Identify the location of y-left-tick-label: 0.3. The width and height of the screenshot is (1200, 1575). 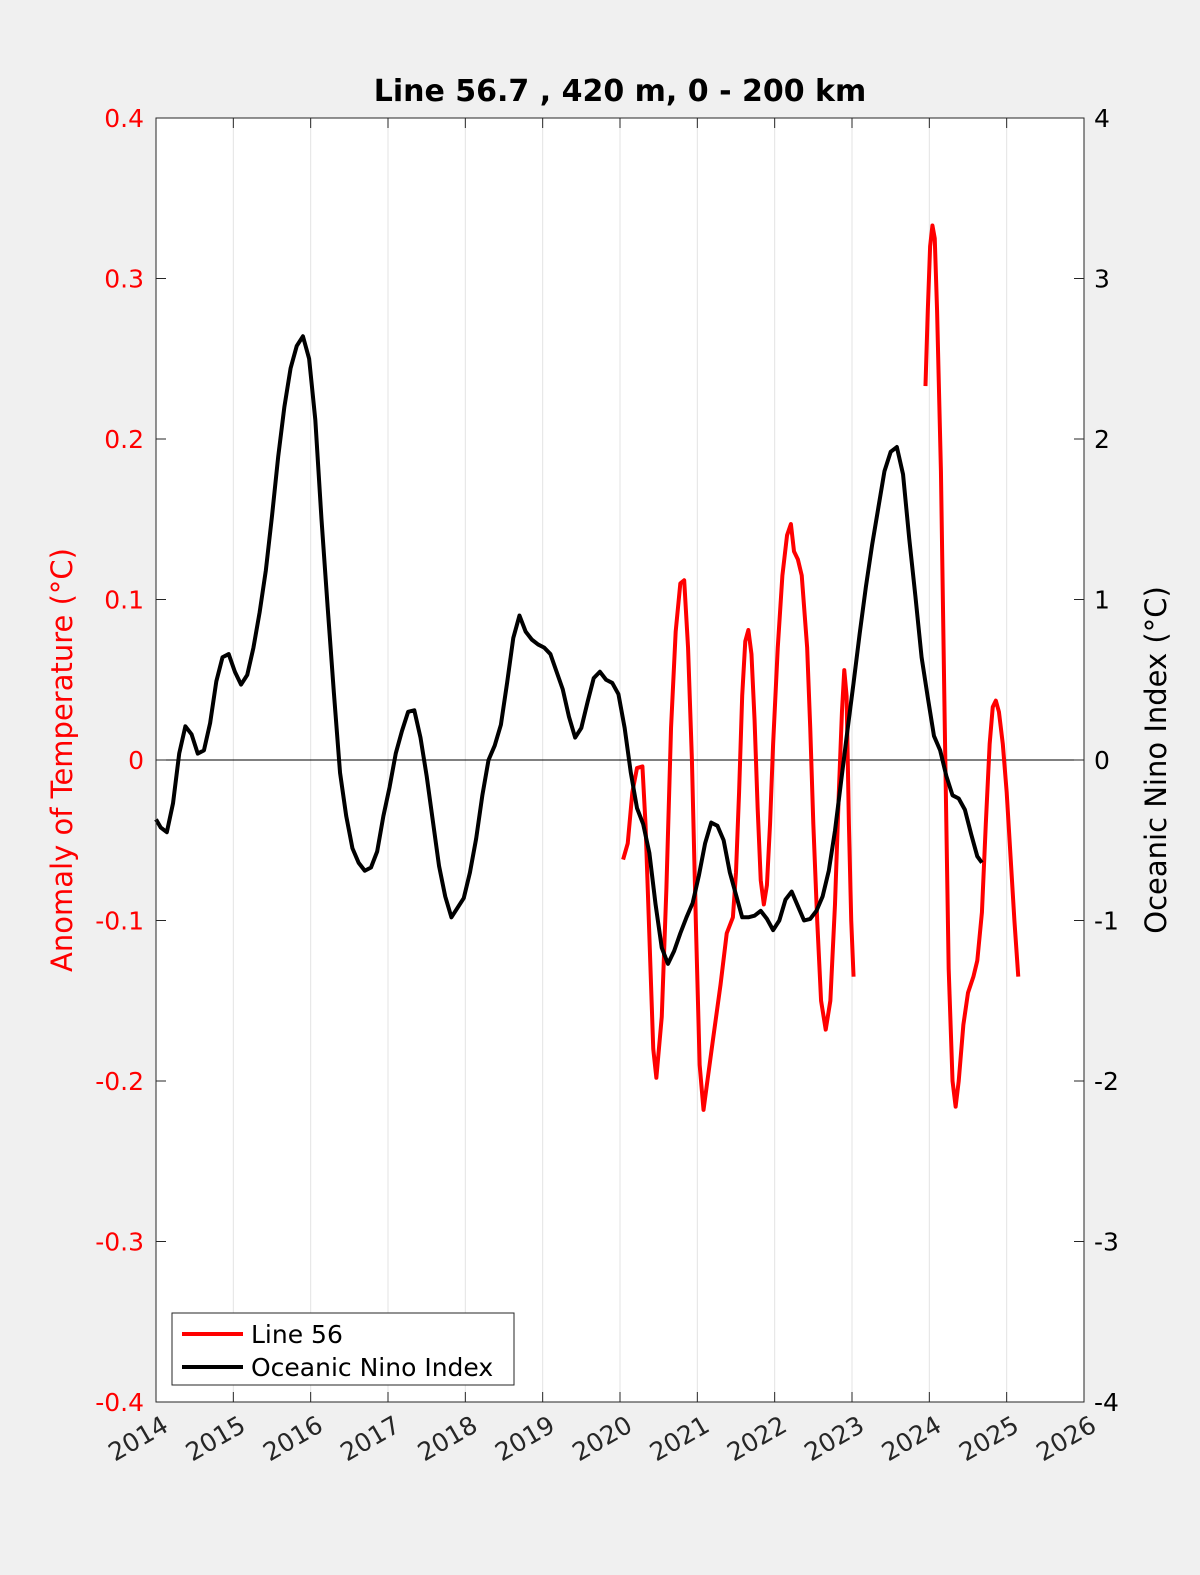
(124, 279).